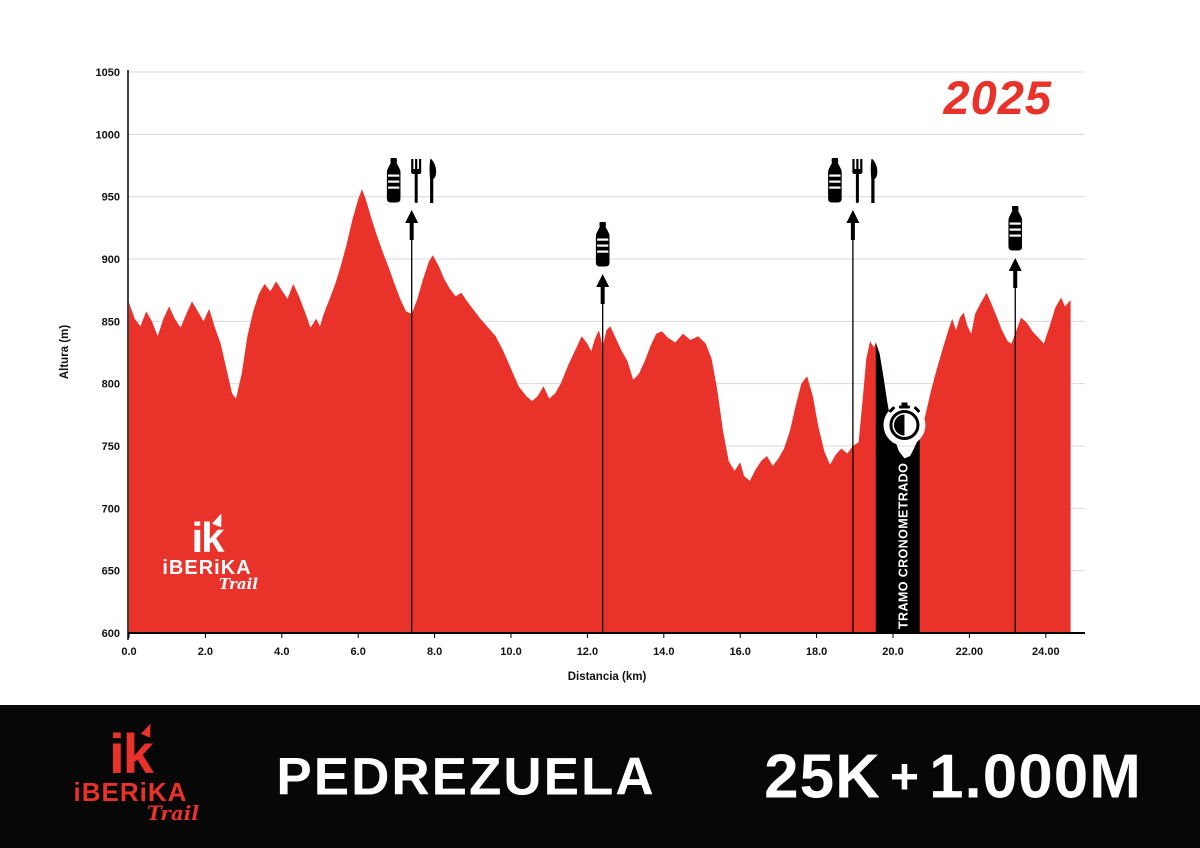 The width and height of the screenshot is (1200, 848). I want to click on x-tick-label: 14.0, so click(663, 652).